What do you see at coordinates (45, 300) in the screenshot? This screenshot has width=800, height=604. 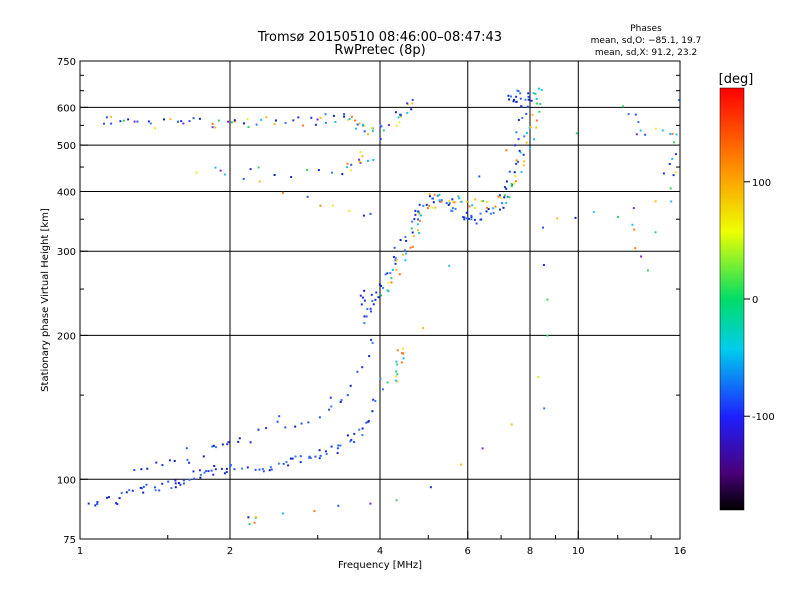 I see `y-axis-label: Stationary phase Virtual Height [km]` at bounding box center [45, 300].